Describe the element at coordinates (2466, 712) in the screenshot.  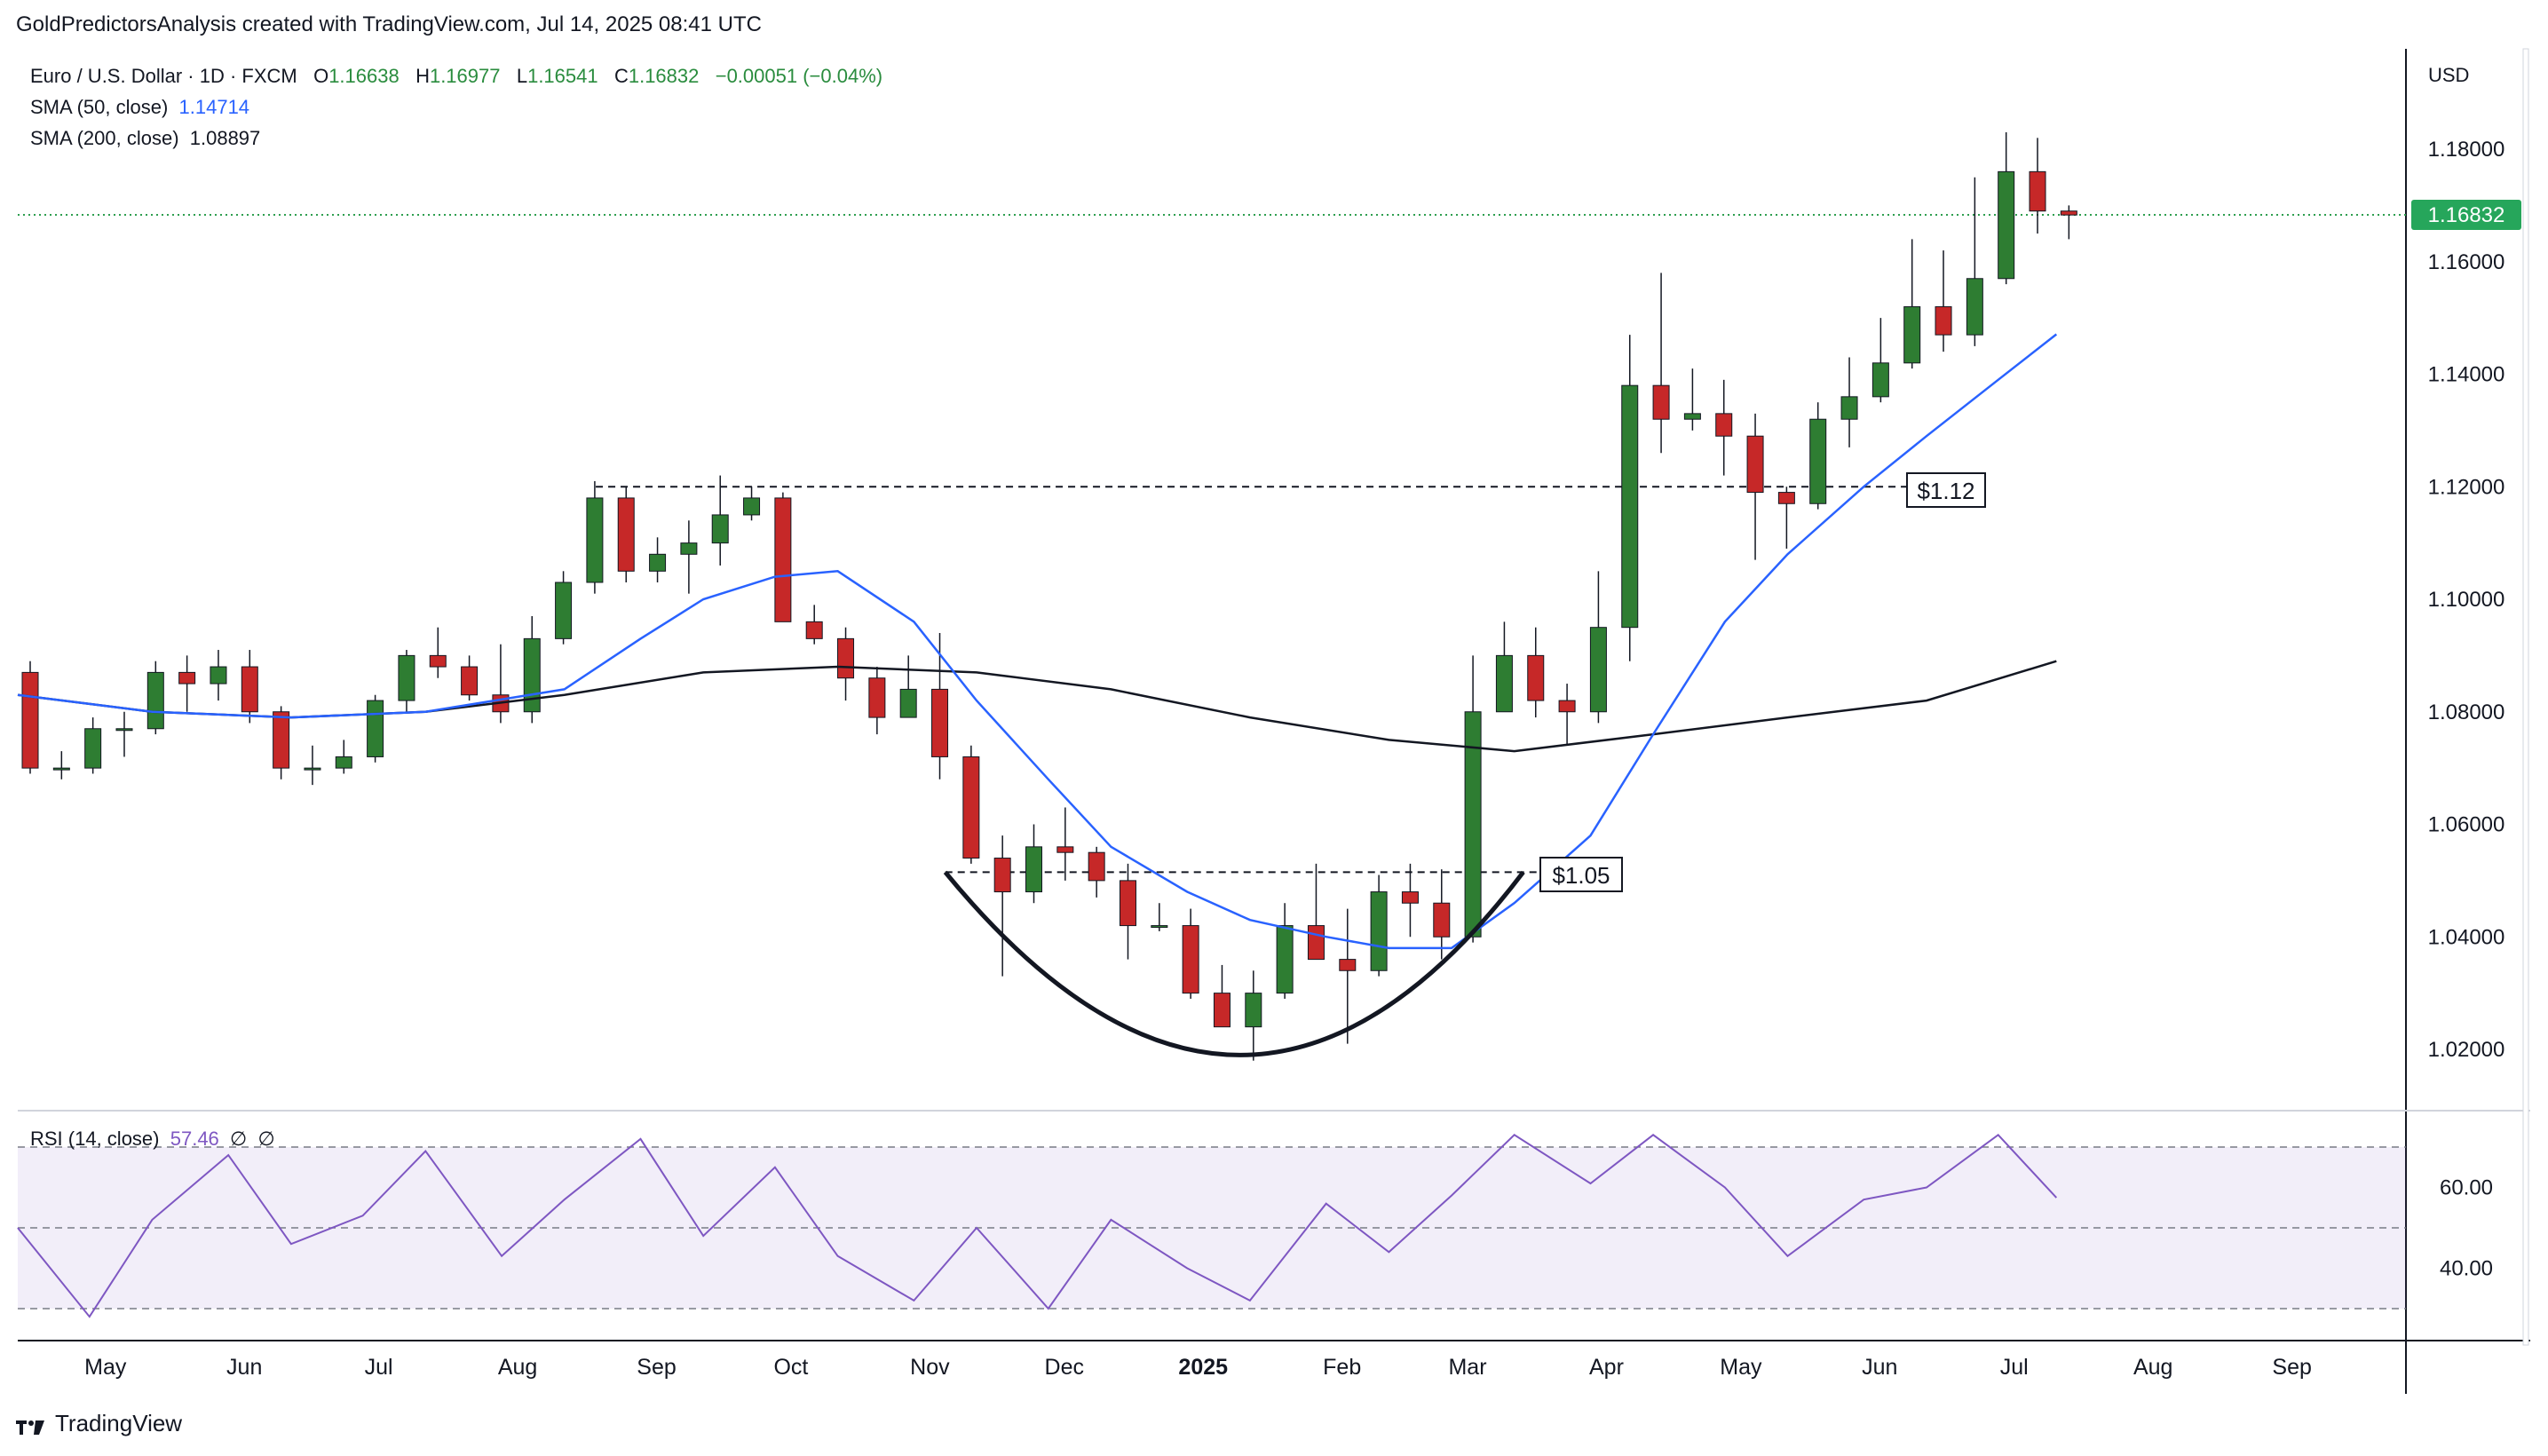
I see `price-tick-label: 1.08000` at that location.